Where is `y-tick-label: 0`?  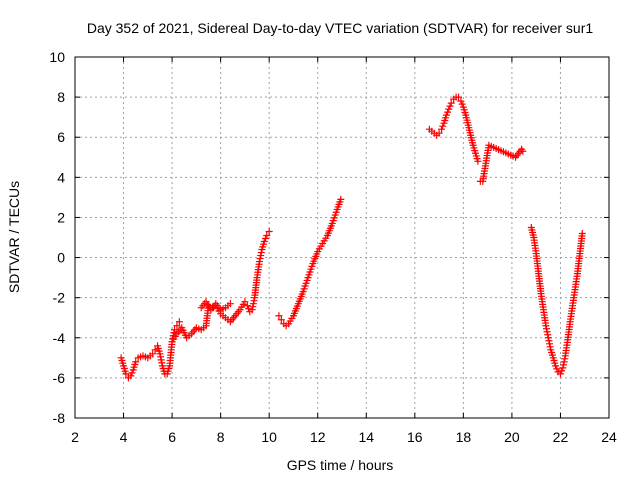
y-tick-label: 0 is located at coordinates (61, 258).